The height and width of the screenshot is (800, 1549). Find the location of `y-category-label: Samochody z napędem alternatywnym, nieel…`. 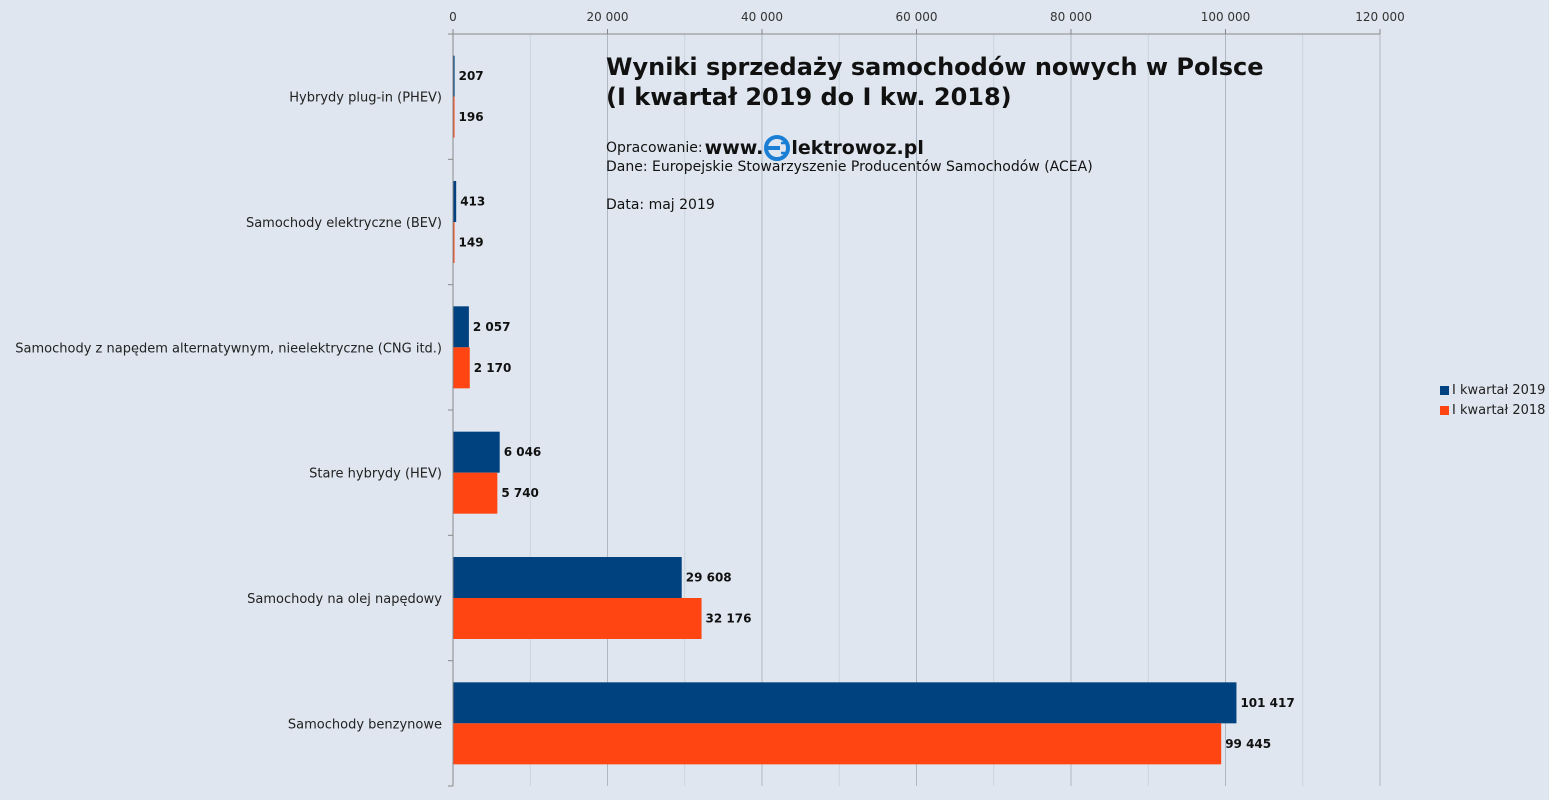

y-category-label: Samochody z napędem alternatywnym, nieel… is located at coordinates (228, 348).